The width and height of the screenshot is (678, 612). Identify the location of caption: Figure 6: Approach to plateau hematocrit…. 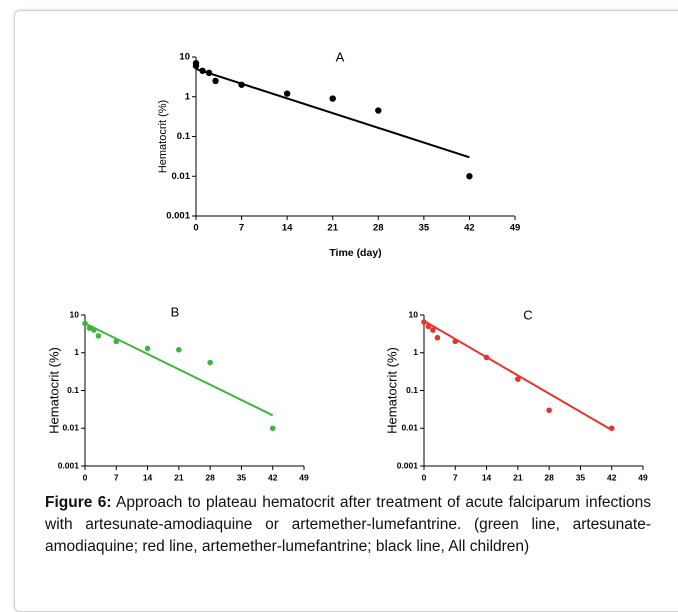
(348, 525).